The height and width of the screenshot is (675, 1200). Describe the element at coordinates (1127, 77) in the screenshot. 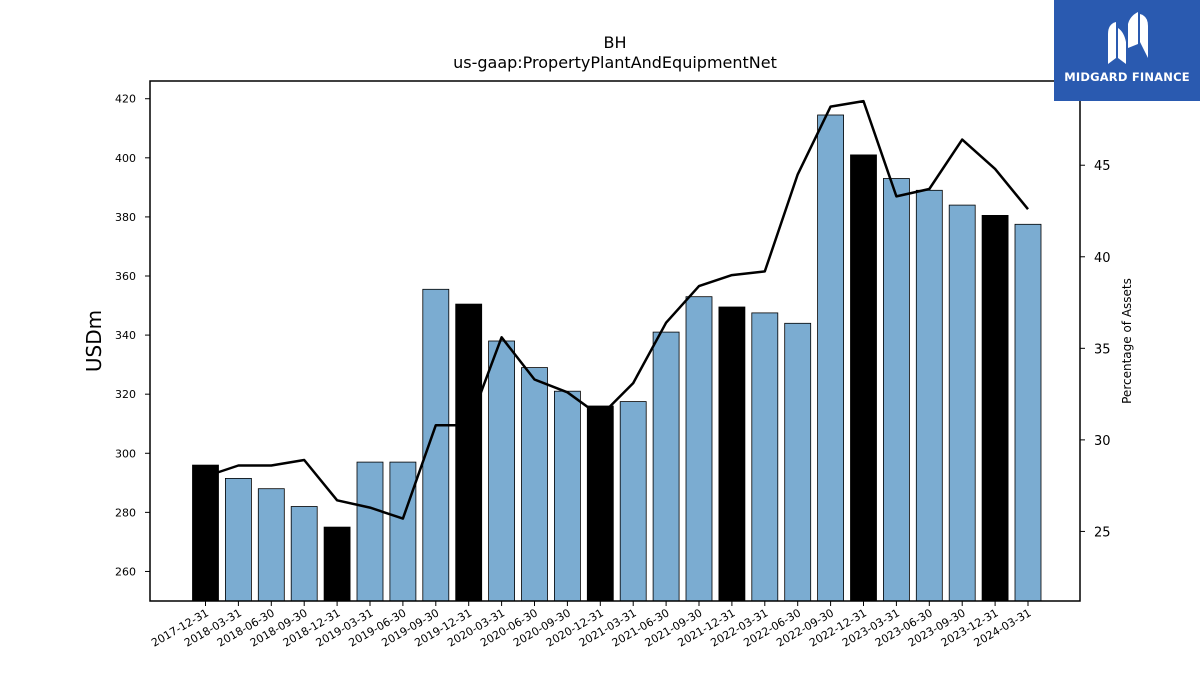

I see `brand-name: MIDGARD FINANCE` at that location.